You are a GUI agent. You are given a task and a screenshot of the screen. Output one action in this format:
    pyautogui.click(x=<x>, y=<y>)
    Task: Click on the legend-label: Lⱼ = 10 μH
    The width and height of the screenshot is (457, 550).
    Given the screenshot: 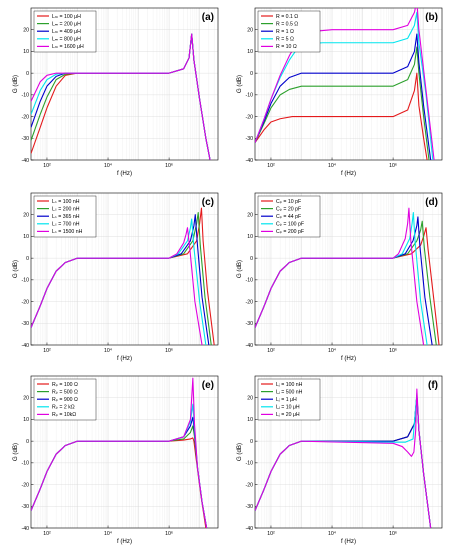 What is the action you would take?
    pyautogui.click(x=288, y=408)
    